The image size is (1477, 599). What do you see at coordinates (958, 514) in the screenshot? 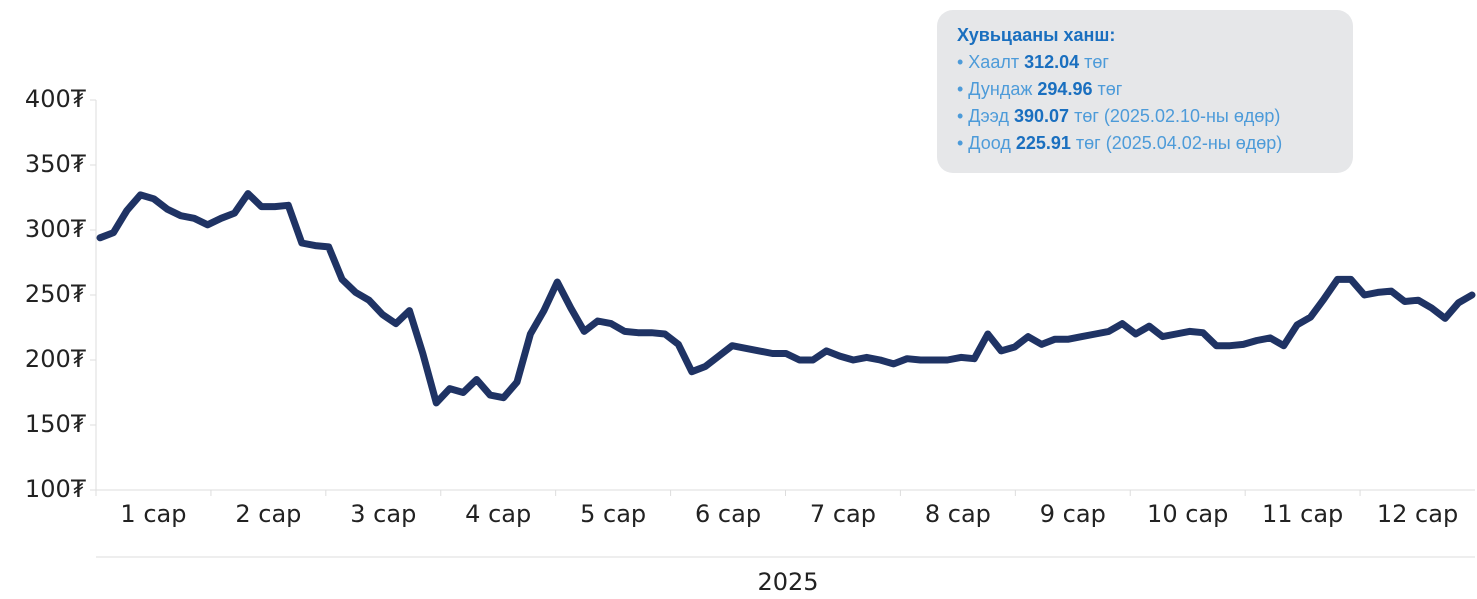
I see `x-tick-label: 8 сар` at bounding box center [958, 514].